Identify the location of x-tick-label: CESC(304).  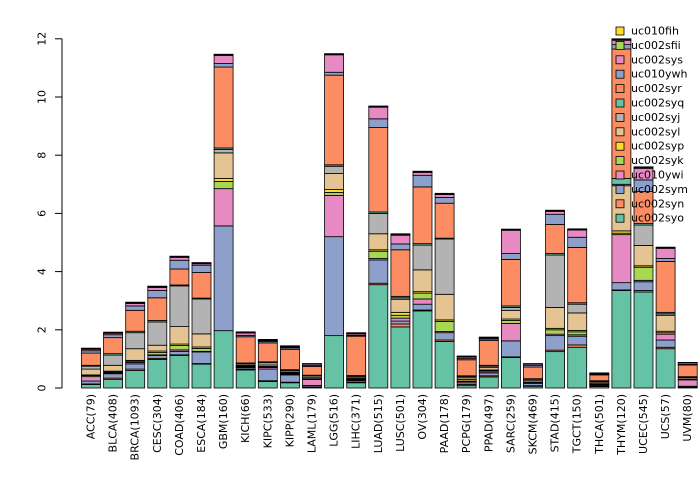
(157, 423).